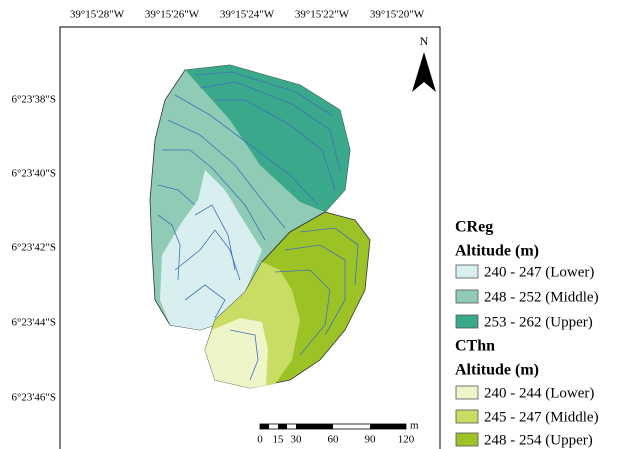 This screenshot has width=620, height=449. Describe the element at coordinates (172, 15) in the screenshot. I see `longitude-label: 39°15'26"W` at that location.